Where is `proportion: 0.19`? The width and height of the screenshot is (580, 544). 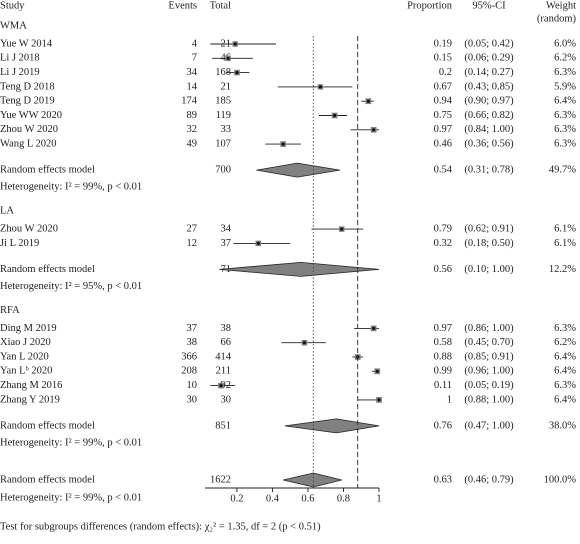 proportion: 0.19 is located at coordinates (443, 43).